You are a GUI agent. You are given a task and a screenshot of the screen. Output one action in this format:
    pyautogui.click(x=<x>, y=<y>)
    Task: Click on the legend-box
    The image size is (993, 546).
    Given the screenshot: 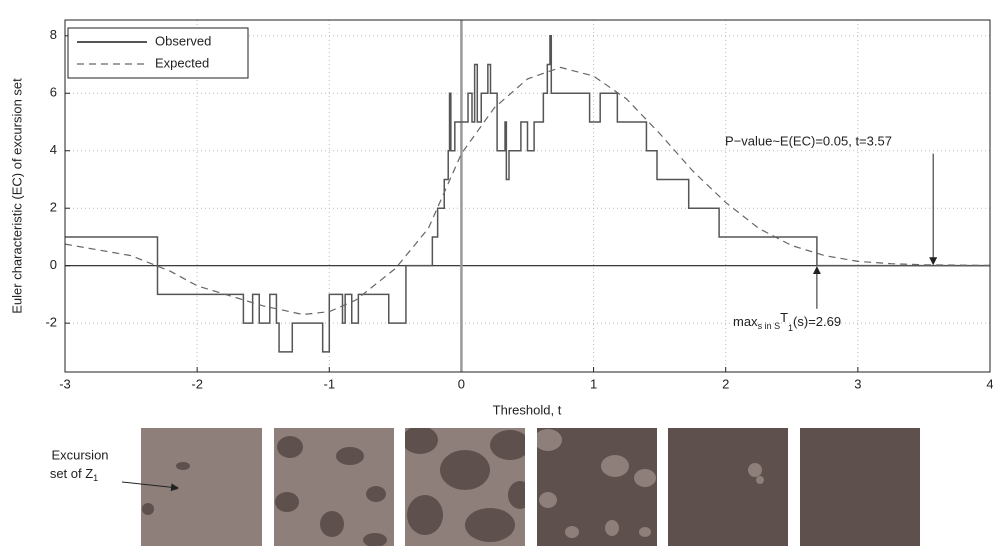 What is the action you would take?
    pyautogui.click(x=158, y=53)
    